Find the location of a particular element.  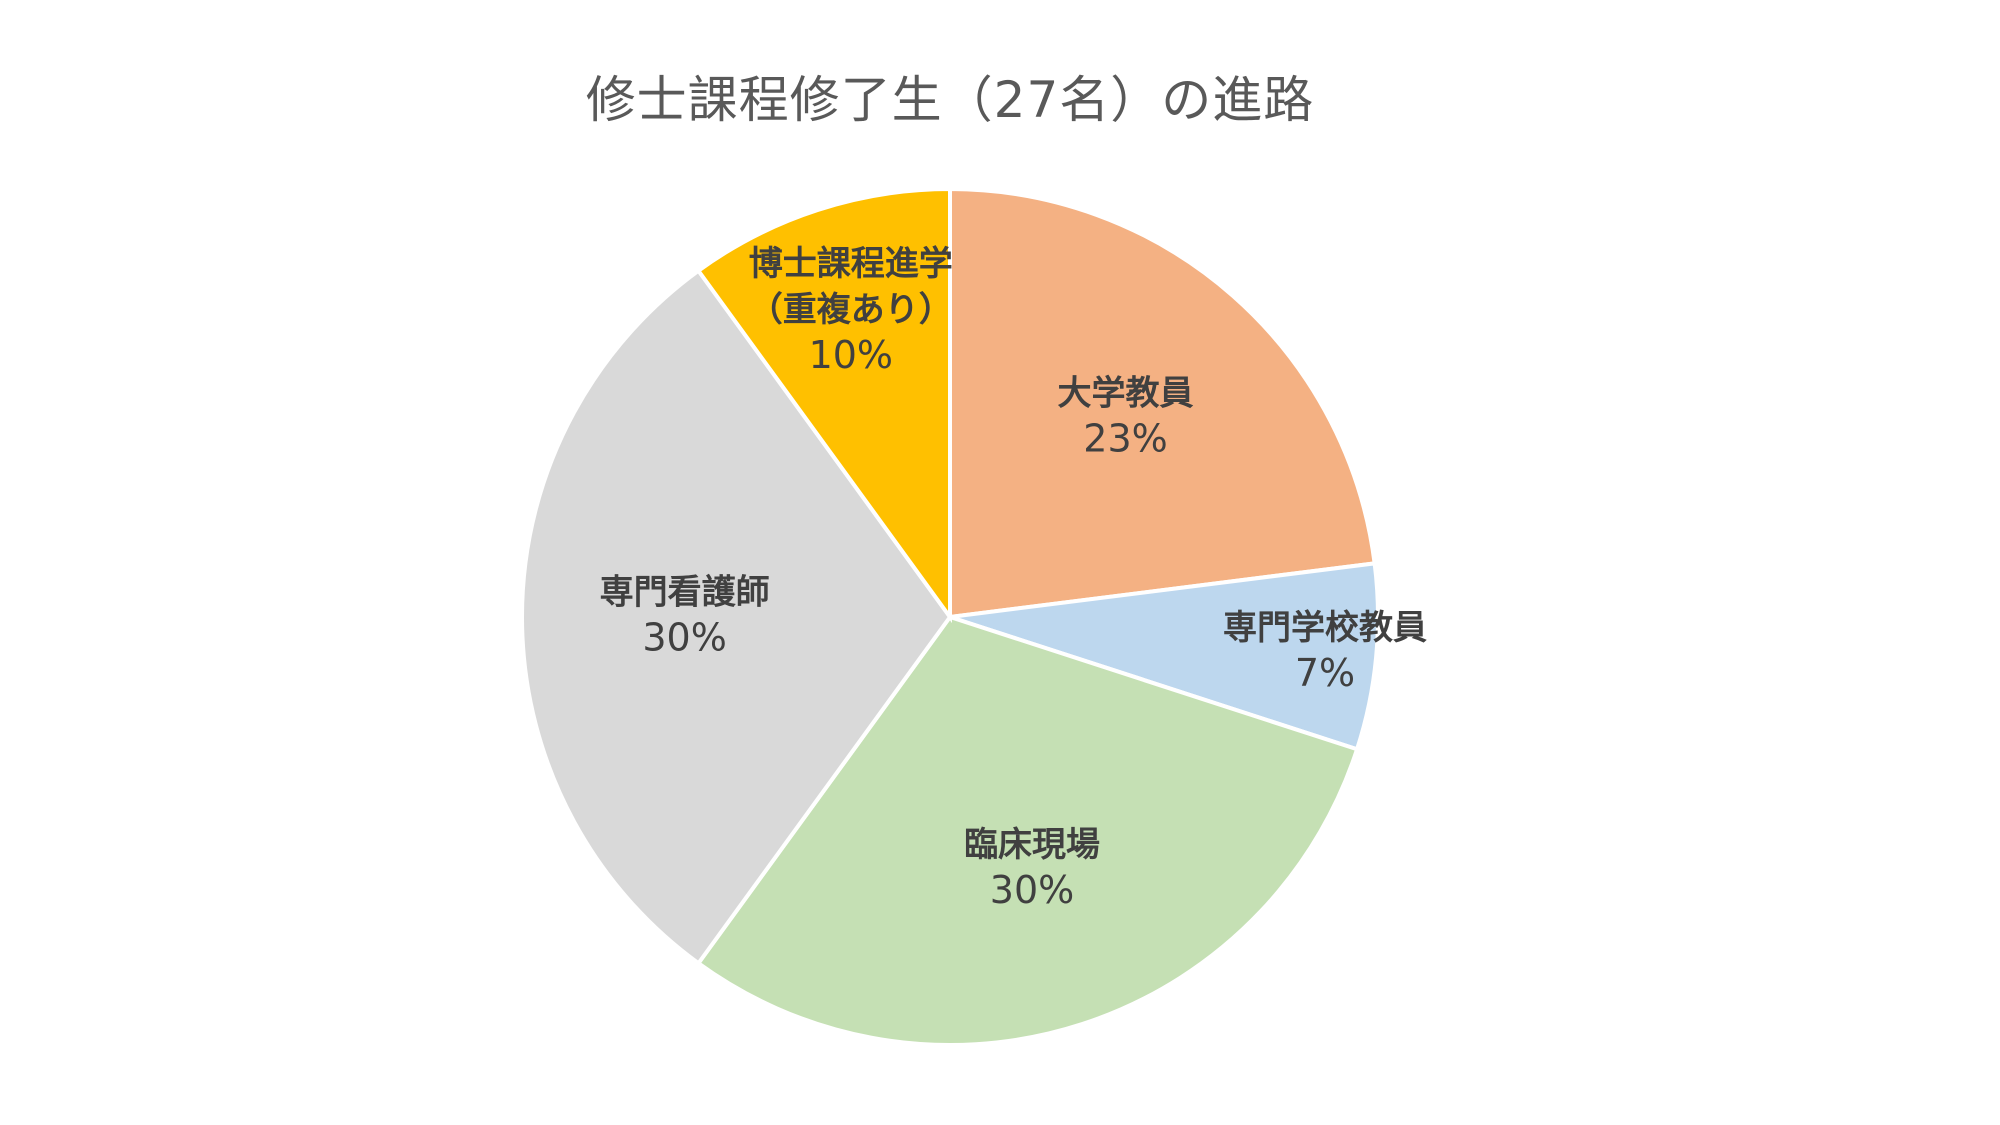

slice-label-group-5: 博士課程進学 （重複あり）10% is located at coordinates (851, 310).